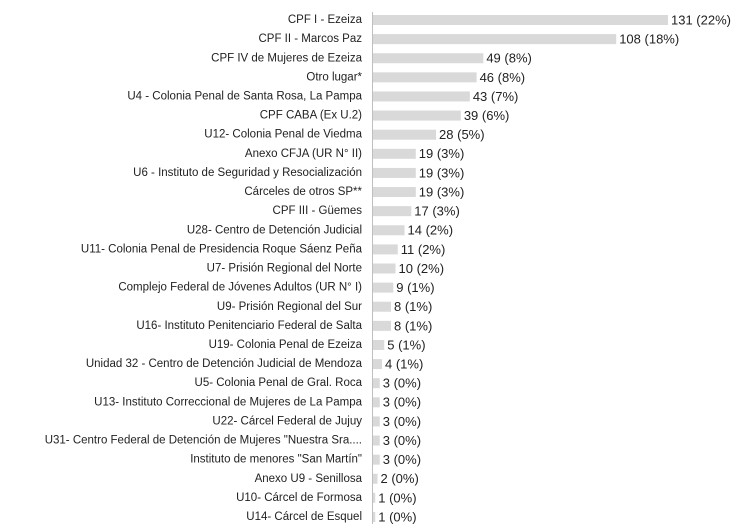 This screenshot has height=524, width=752. Describe the element at coordinates (318, 211) in the screenshot. I see `category-label: CPF III - Güemes` at that location.